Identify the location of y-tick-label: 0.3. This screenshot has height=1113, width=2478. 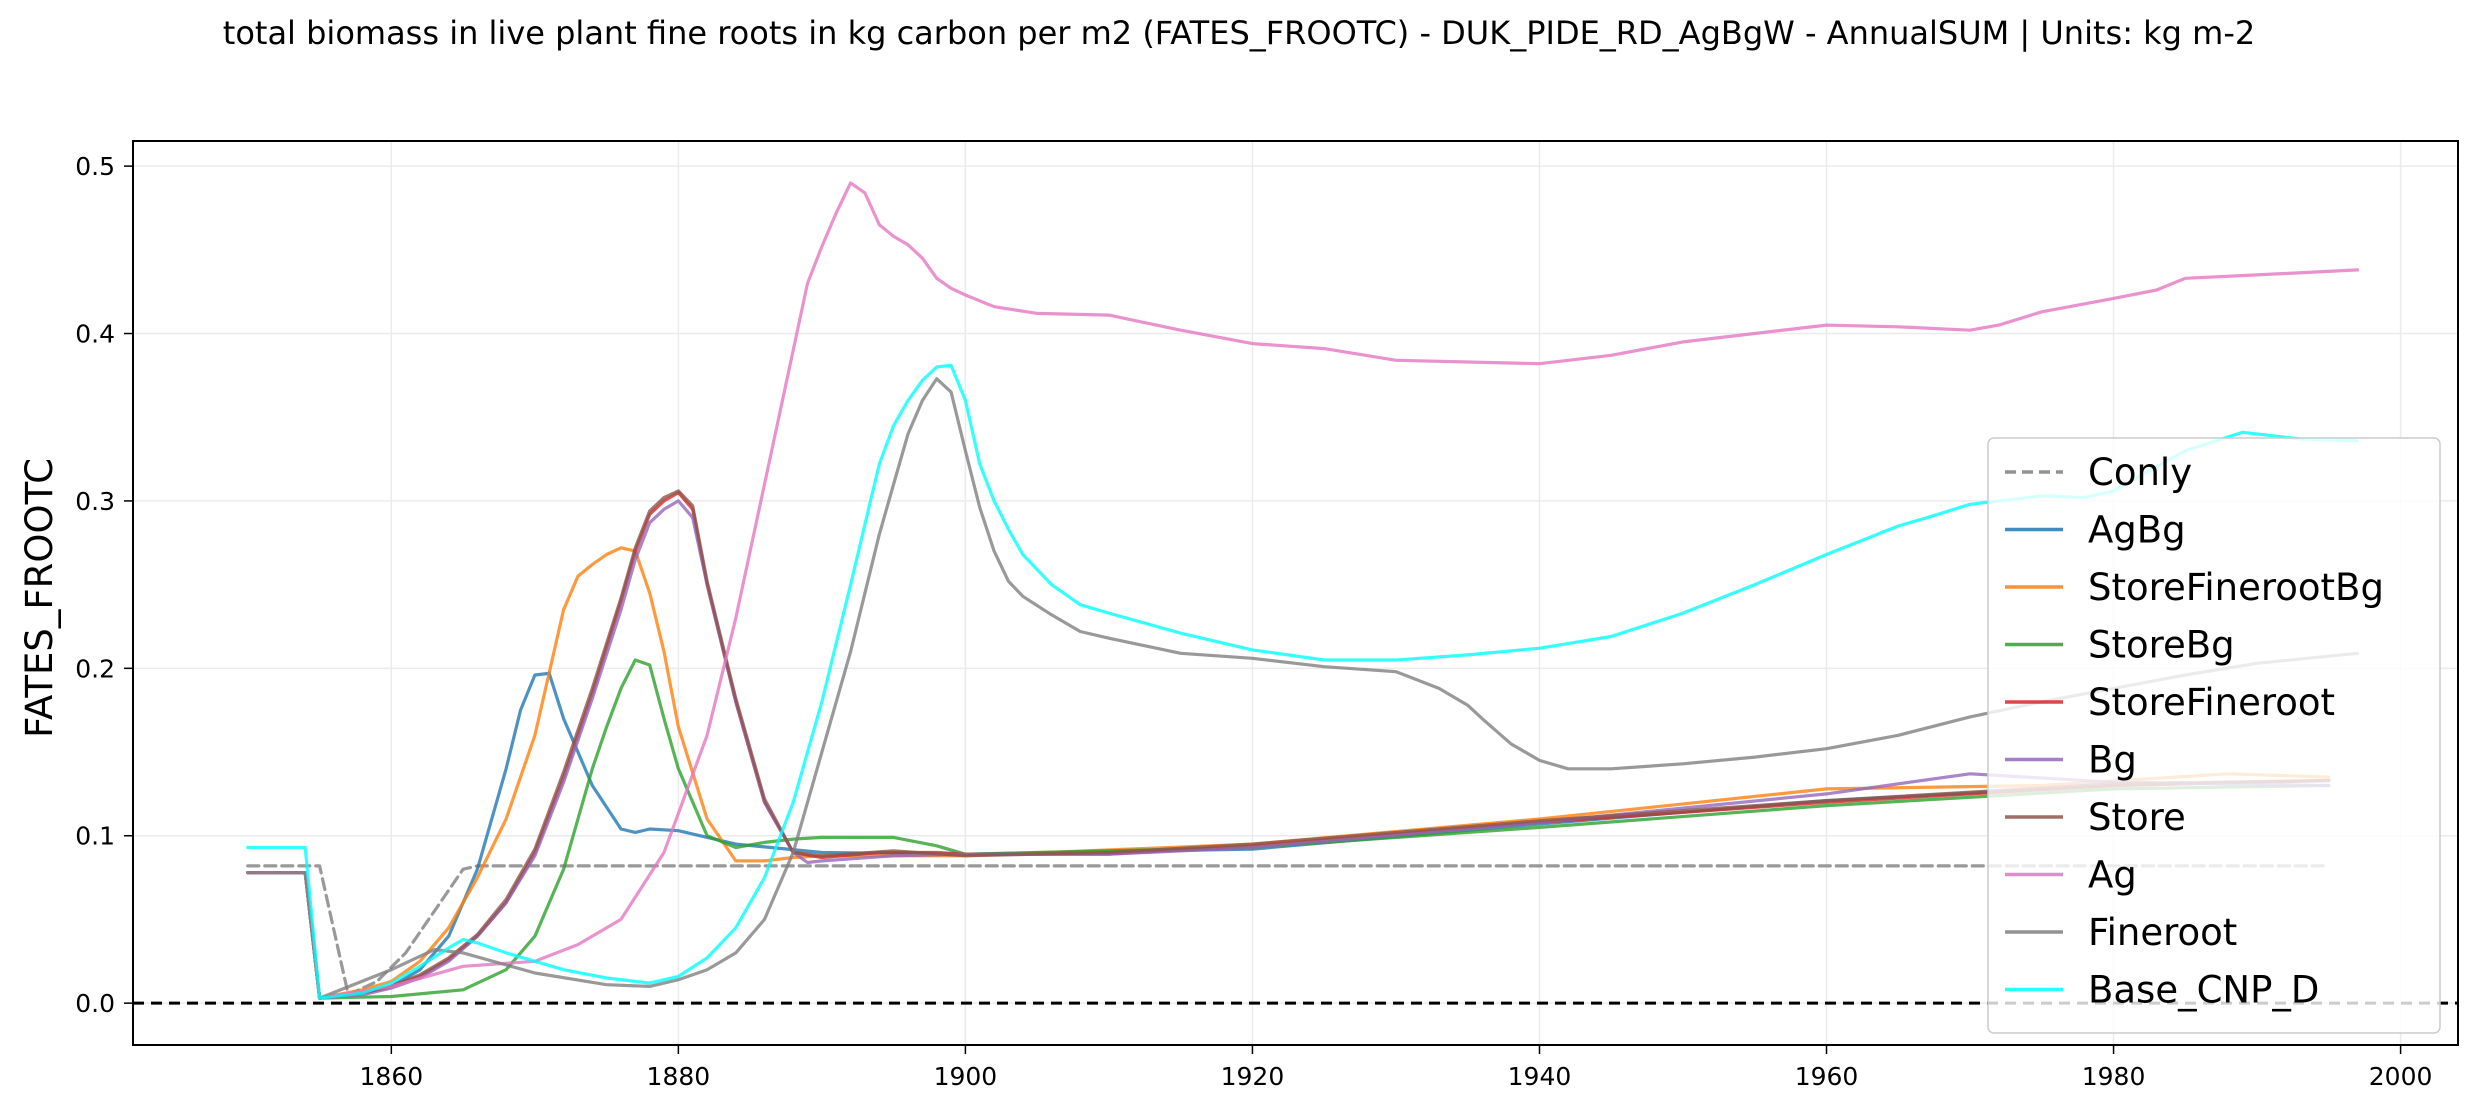
(95, 501).